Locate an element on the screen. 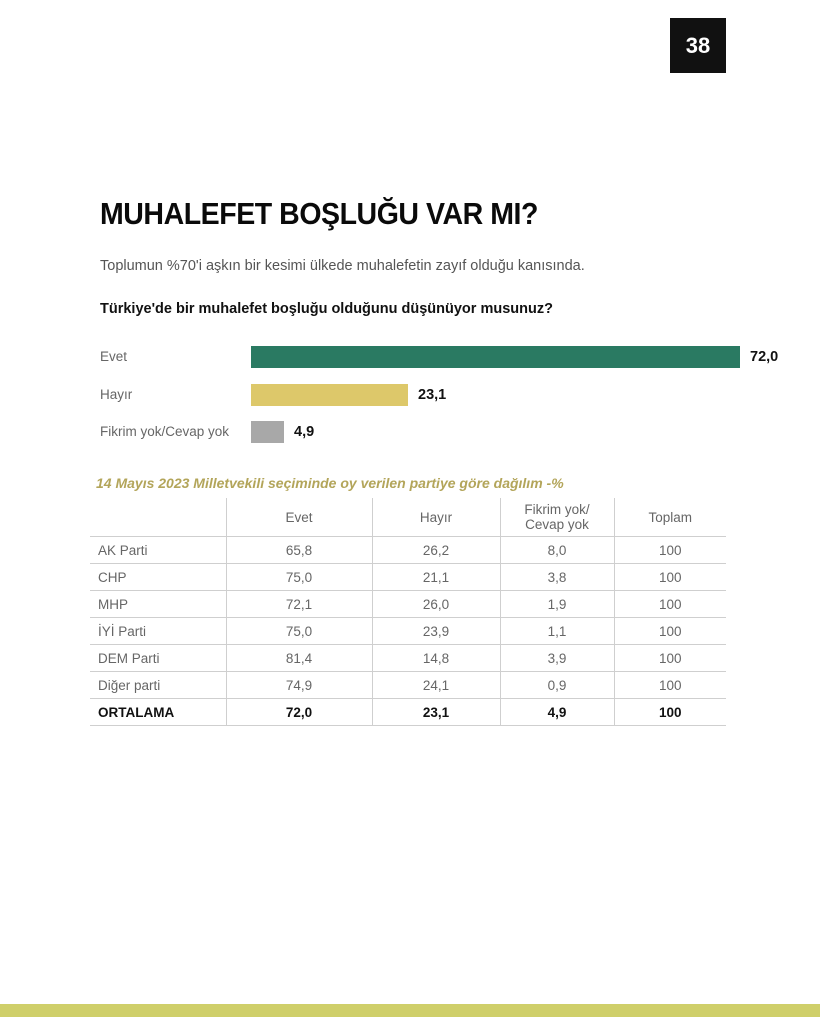  bar-category-label: Evet is located at coordinates (114, 356).